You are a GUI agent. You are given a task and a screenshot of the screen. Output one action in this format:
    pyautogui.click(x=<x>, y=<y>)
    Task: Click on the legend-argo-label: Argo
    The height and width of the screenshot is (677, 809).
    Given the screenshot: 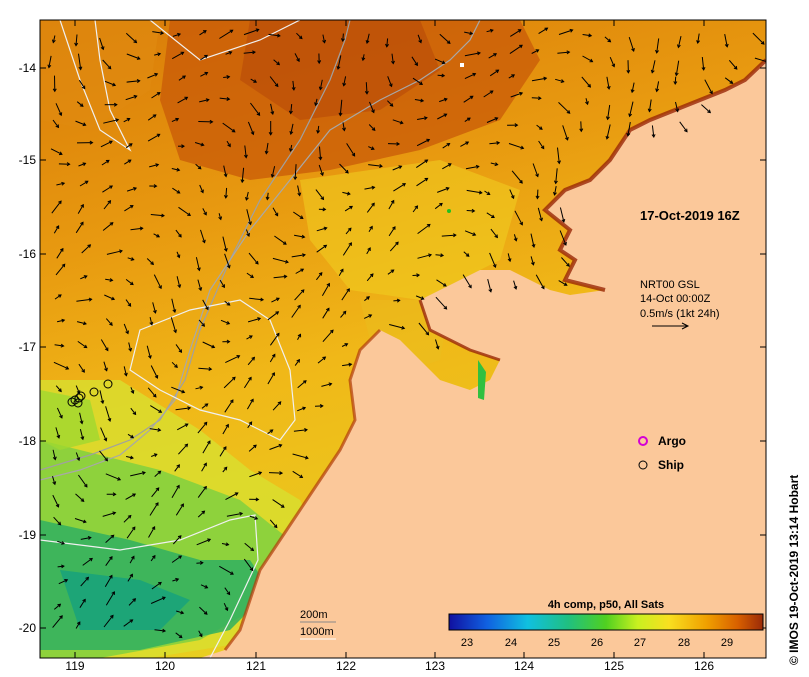 What is the action you would take?
    pyautogui.click(x=672, y=441)
    